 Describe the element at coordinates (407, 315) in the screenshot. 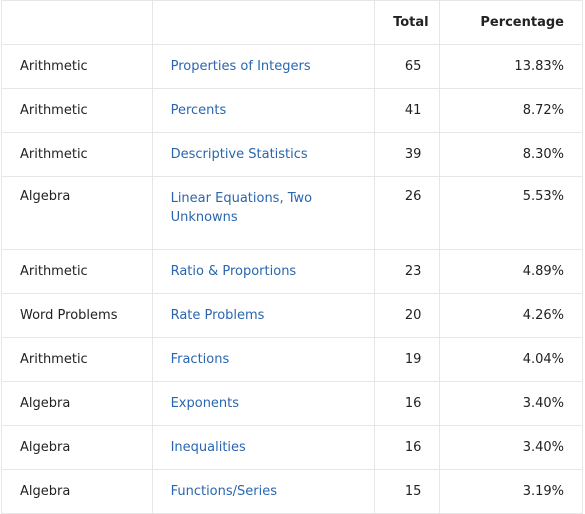

I see `total-cell: 20` at that location.